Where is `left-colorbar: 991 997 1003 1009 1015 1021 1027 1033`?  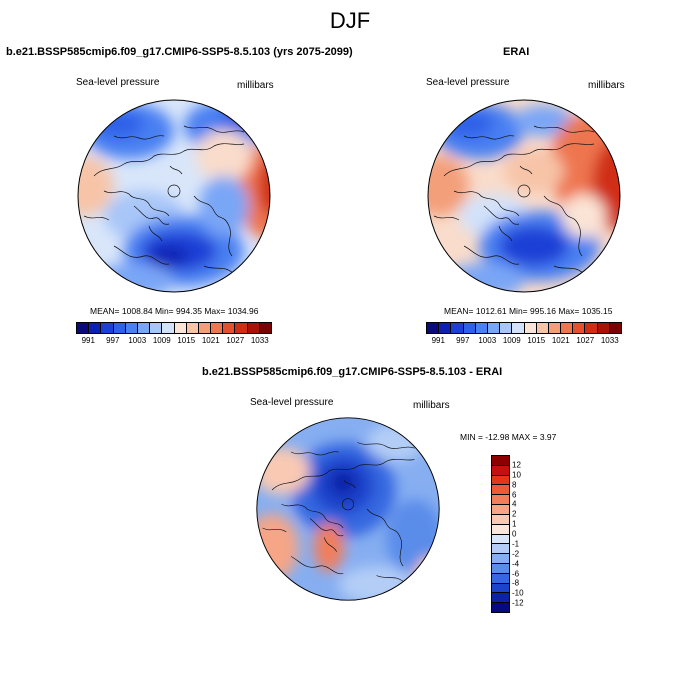 left-colorbar: 991 997 1003 1009 1015 1021 1027 1033 is located at coordinates (174, 335).